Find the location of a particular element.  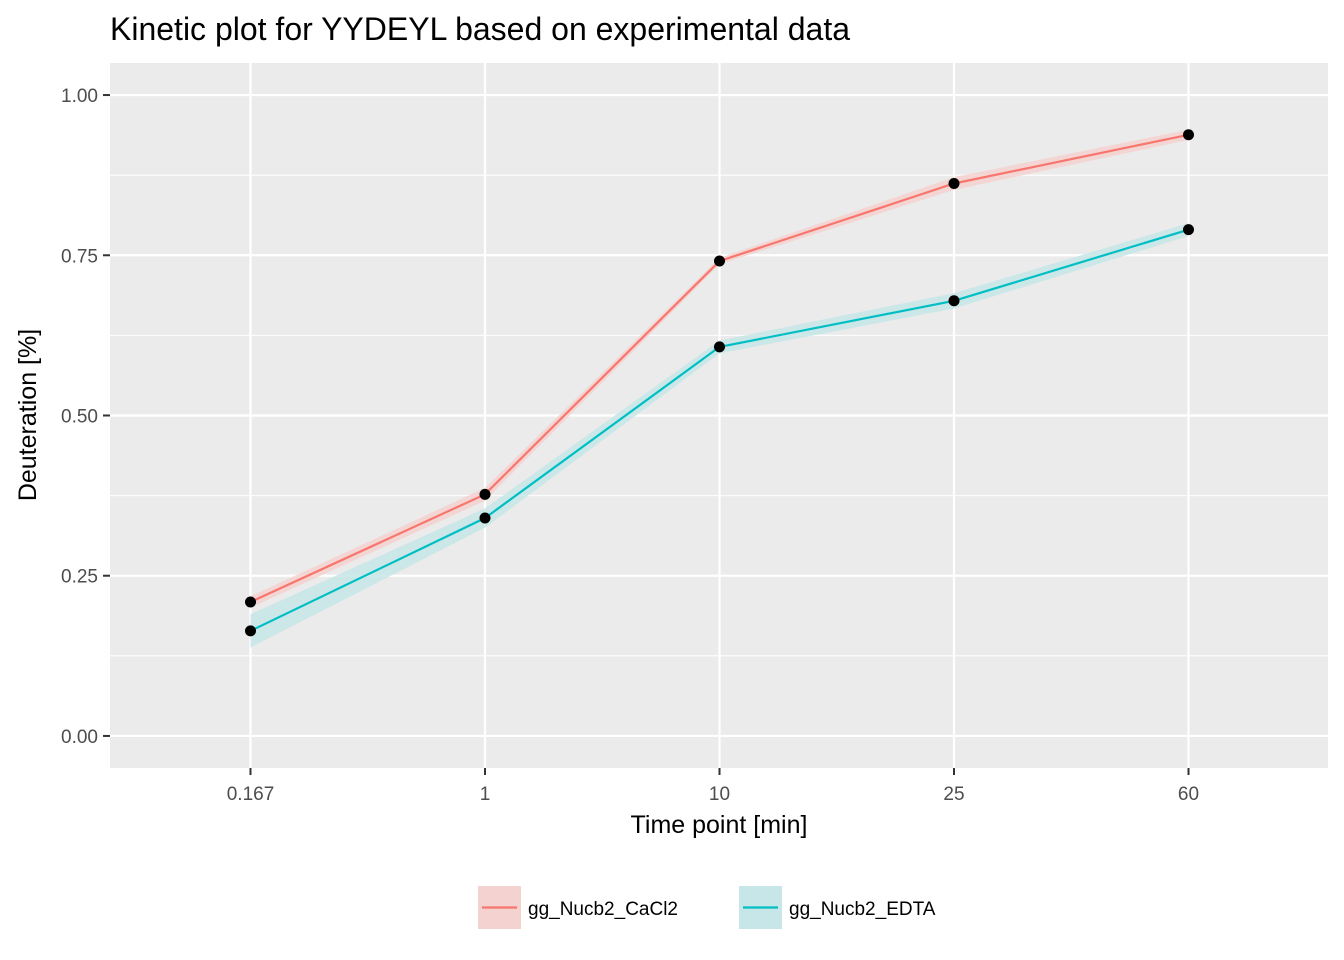

x-tick-label: 10 is located at coordinates (719, 794).